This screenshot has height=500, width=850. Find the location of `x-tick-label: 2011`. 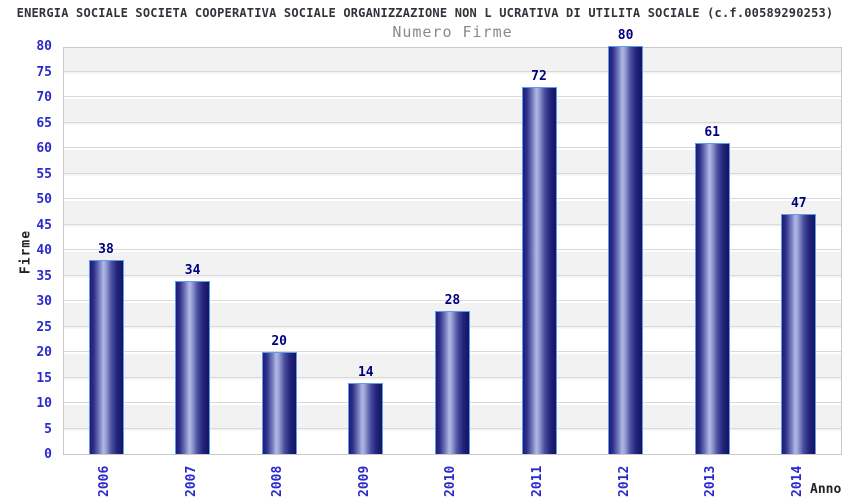

x-tick-label: 2011 is located at coordinates (537, 481).